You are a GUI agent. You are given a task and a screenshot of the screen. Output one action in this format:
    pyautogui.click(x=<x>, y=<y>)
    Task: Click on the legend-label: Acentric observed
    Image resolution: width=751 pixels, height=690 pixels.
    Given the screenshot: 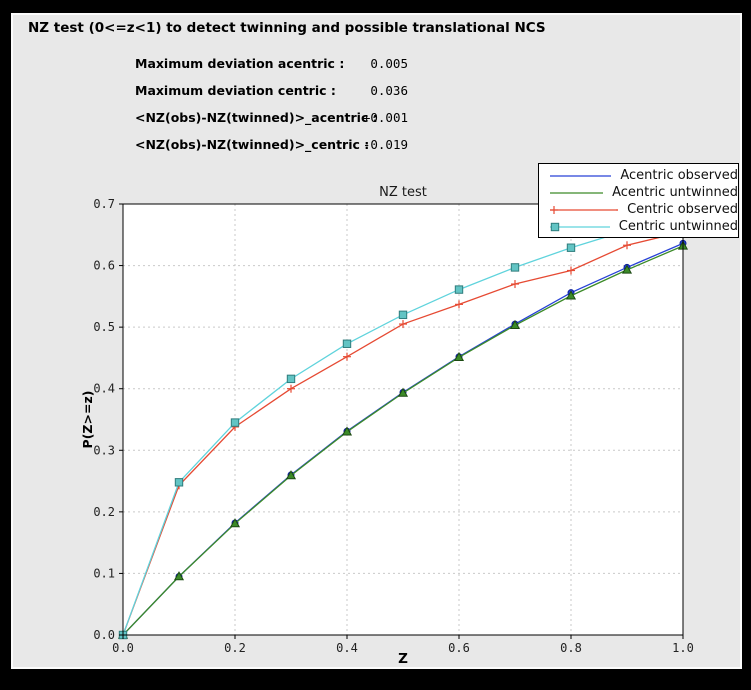 What is the action you would take?
    pyautogui.click(x=679, y=175)
    